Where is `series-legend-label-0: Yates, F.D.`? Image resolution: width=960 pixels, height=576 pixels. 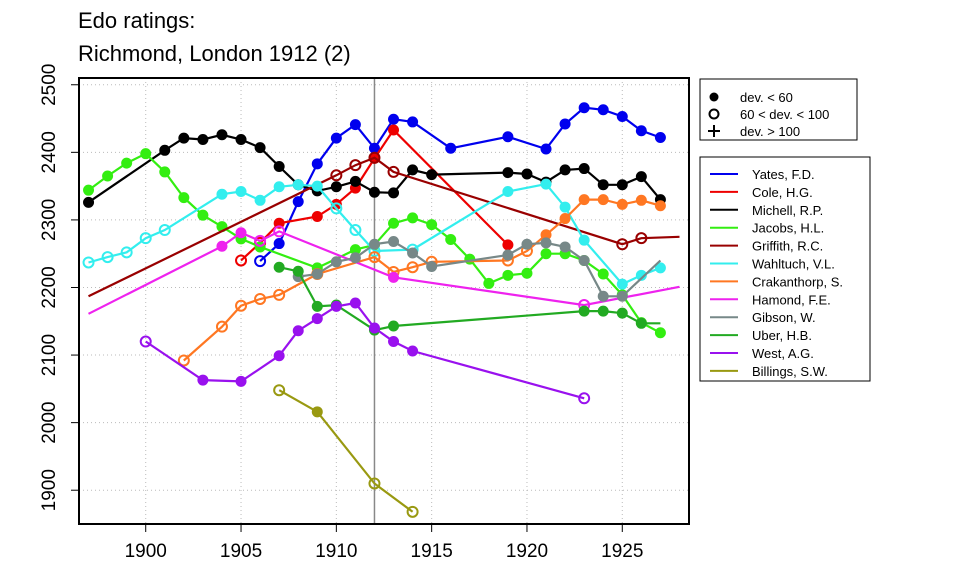 series-legend-label-0: Yates, F.D. is located at coordinates (783, 174).